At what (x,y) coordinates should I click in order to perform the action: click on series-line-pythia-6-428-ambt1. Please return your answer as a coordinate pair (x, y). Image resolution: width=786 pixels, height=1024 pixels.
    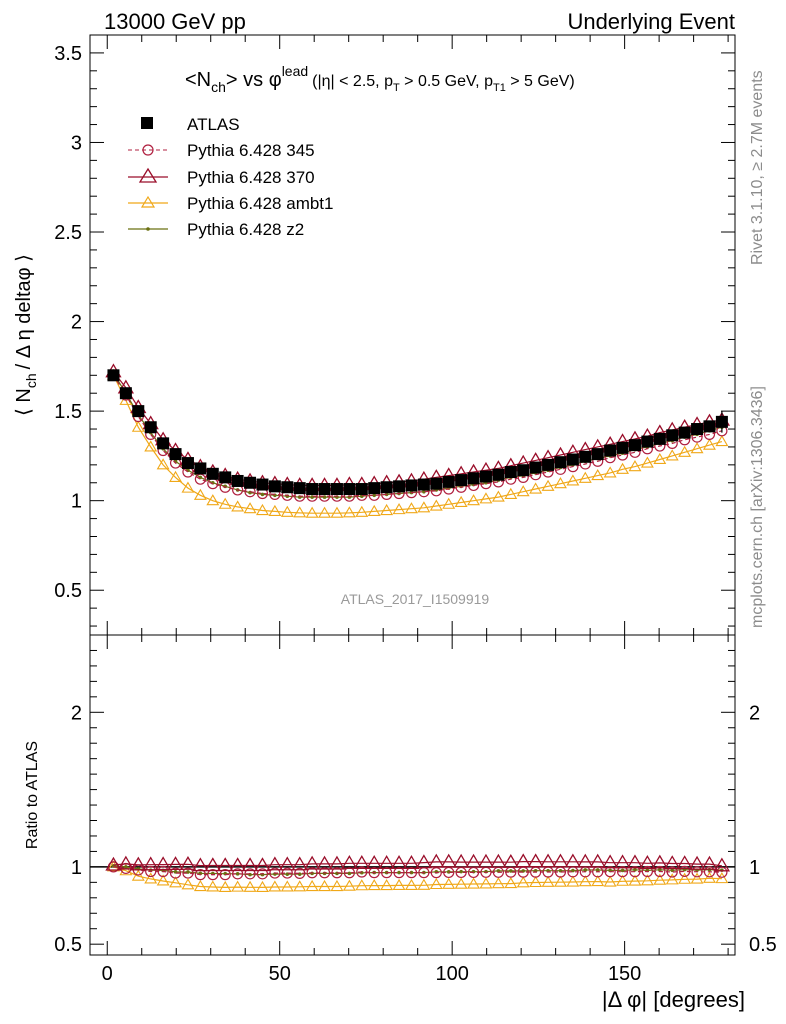
    Looking at the image, I should click on (417, 444).